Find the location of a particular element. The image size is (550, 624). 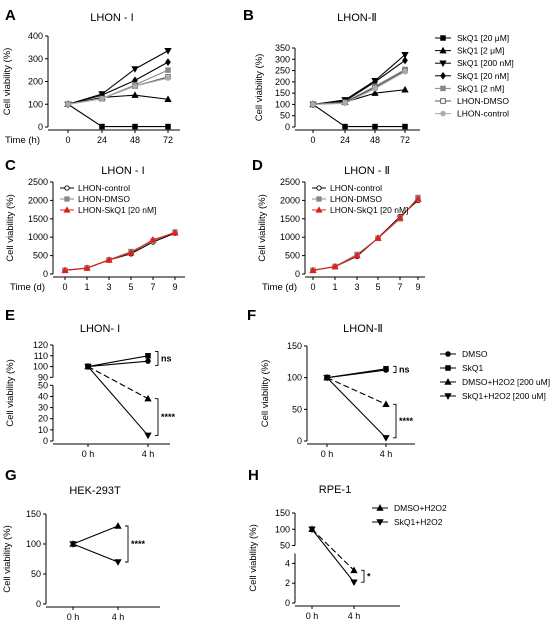

y-tick-label: 2500 is located at coordinates (38, 182).